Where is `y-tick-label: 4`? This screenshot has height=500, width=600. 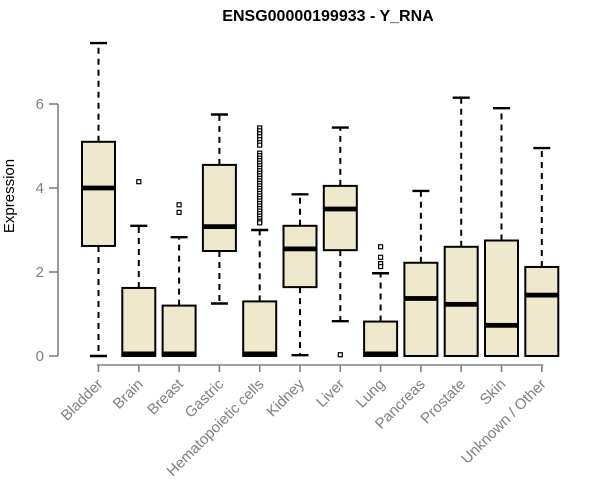
y-tick-label: 4 is located at coordinates (40, 188).